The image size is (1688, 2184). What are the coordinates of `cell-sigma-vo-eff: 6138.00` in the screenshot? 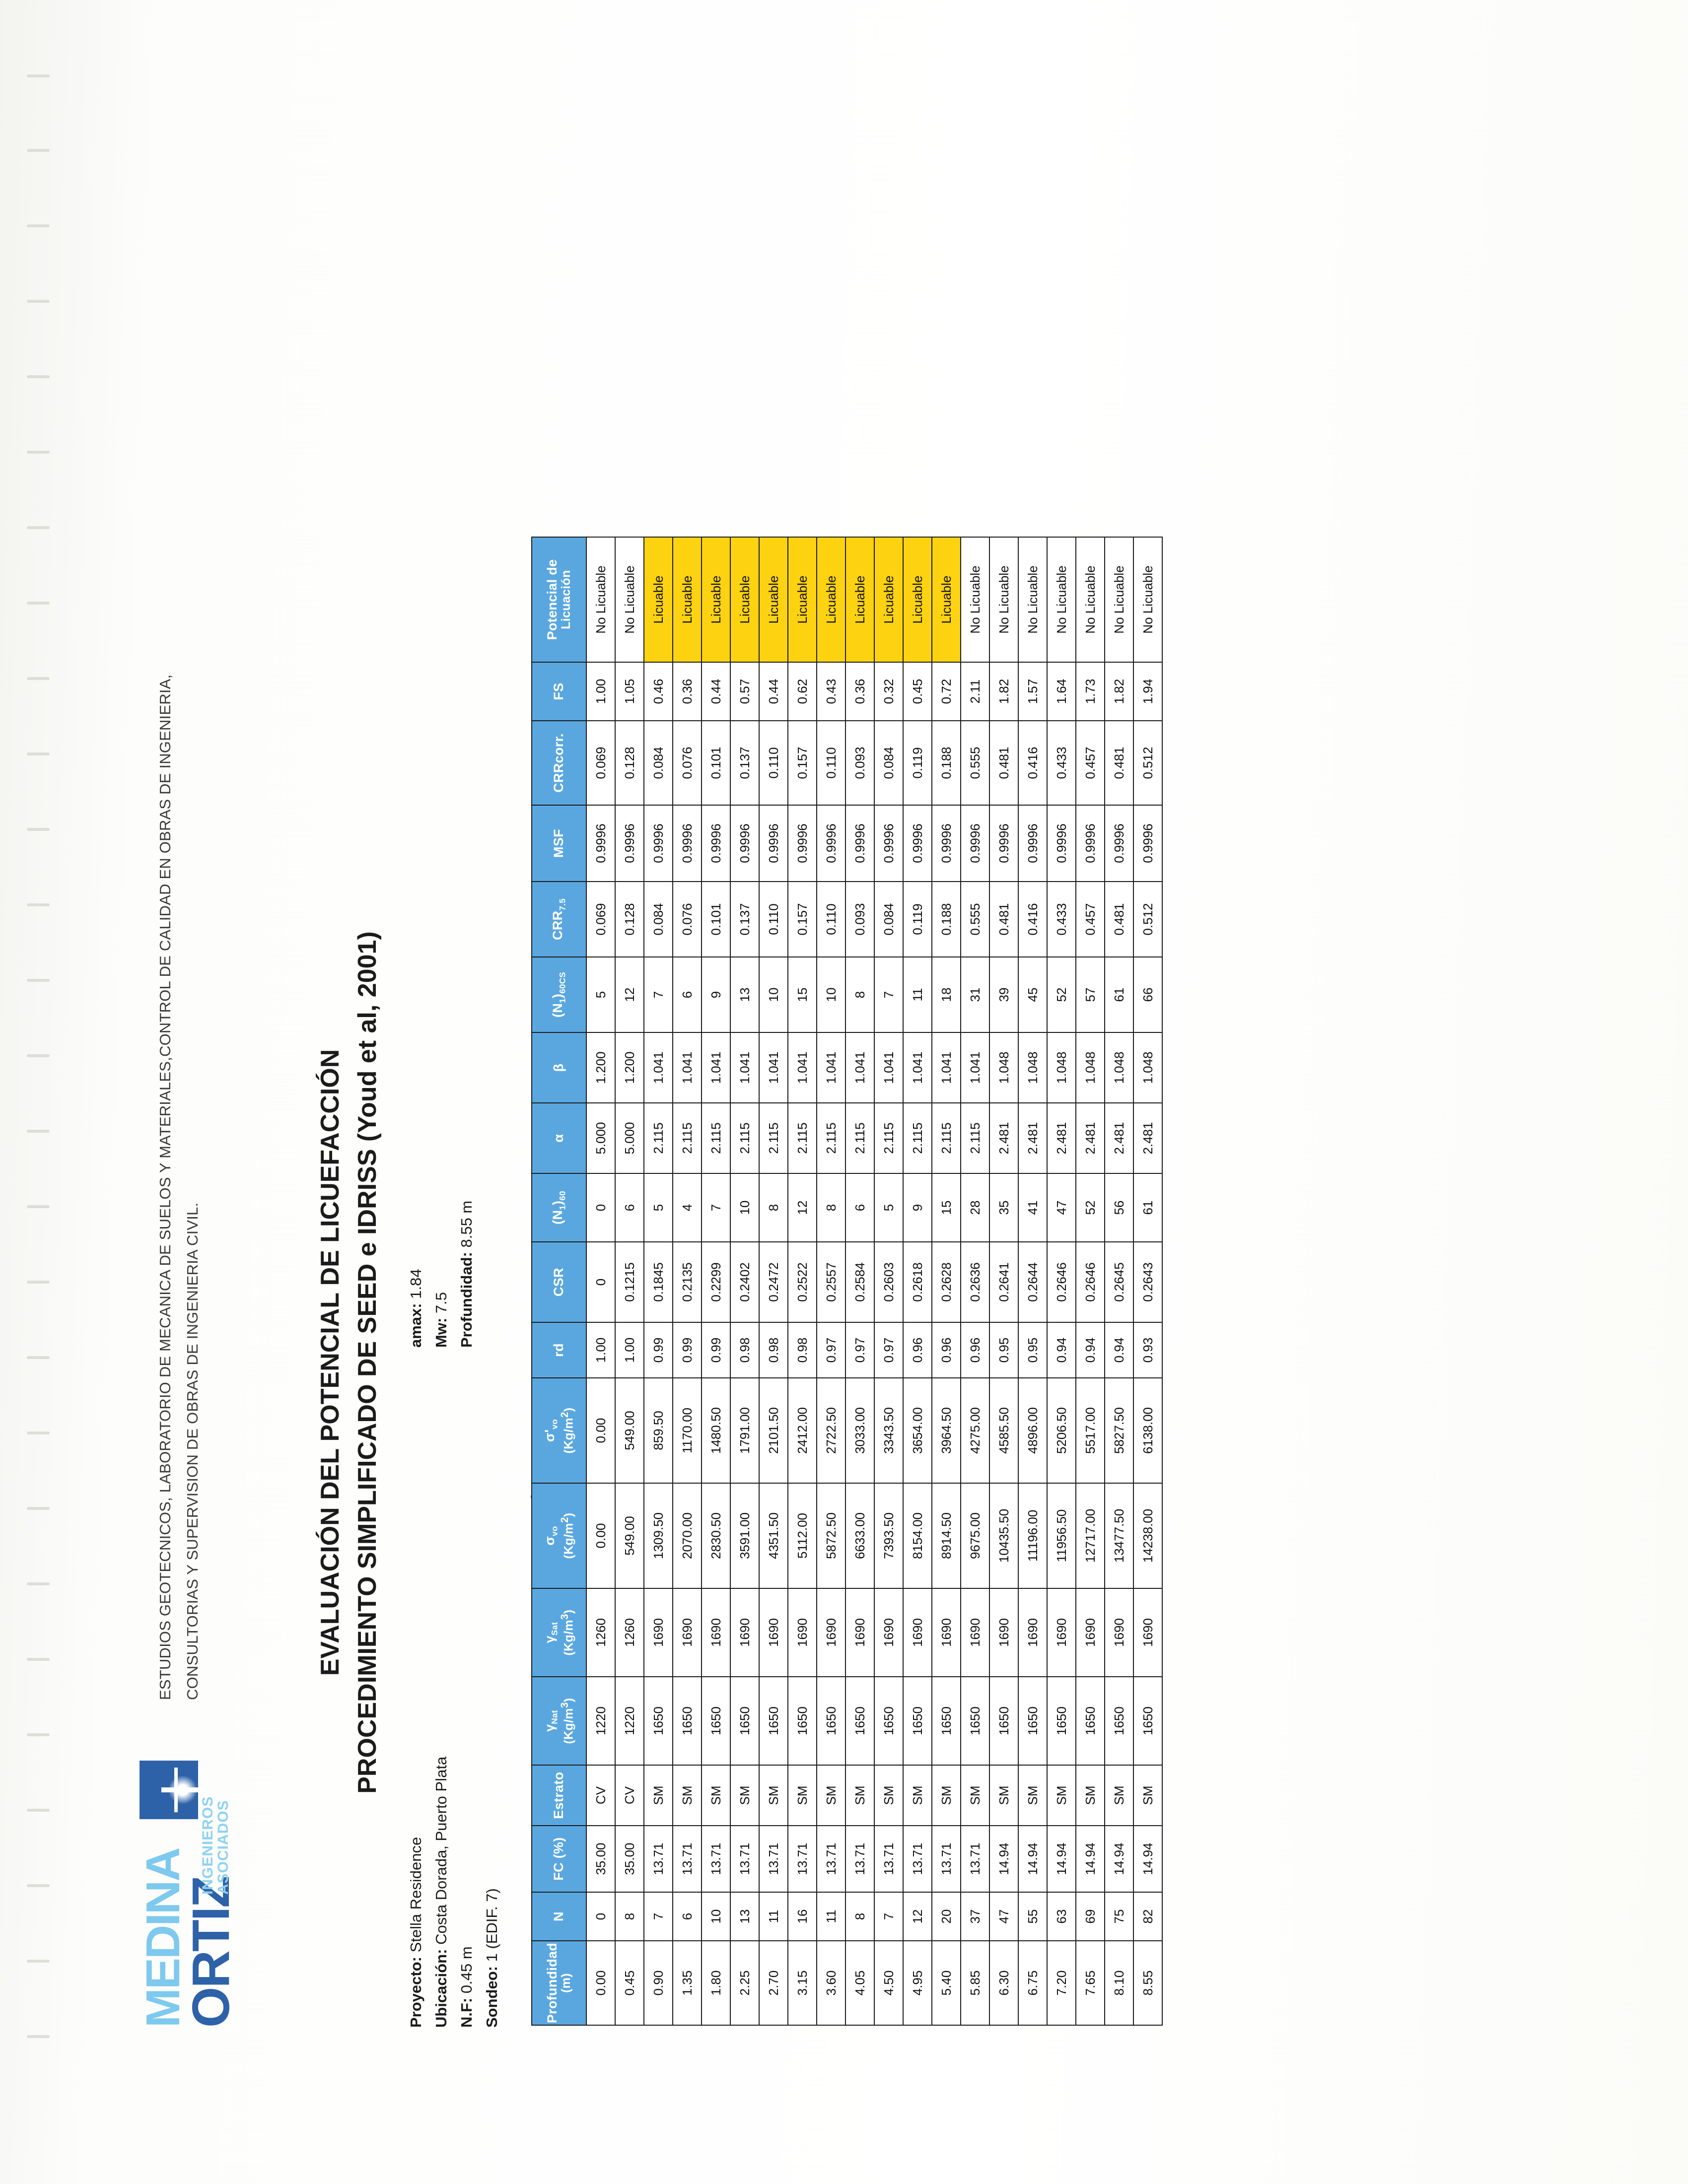 It's located at (1147, 1430).